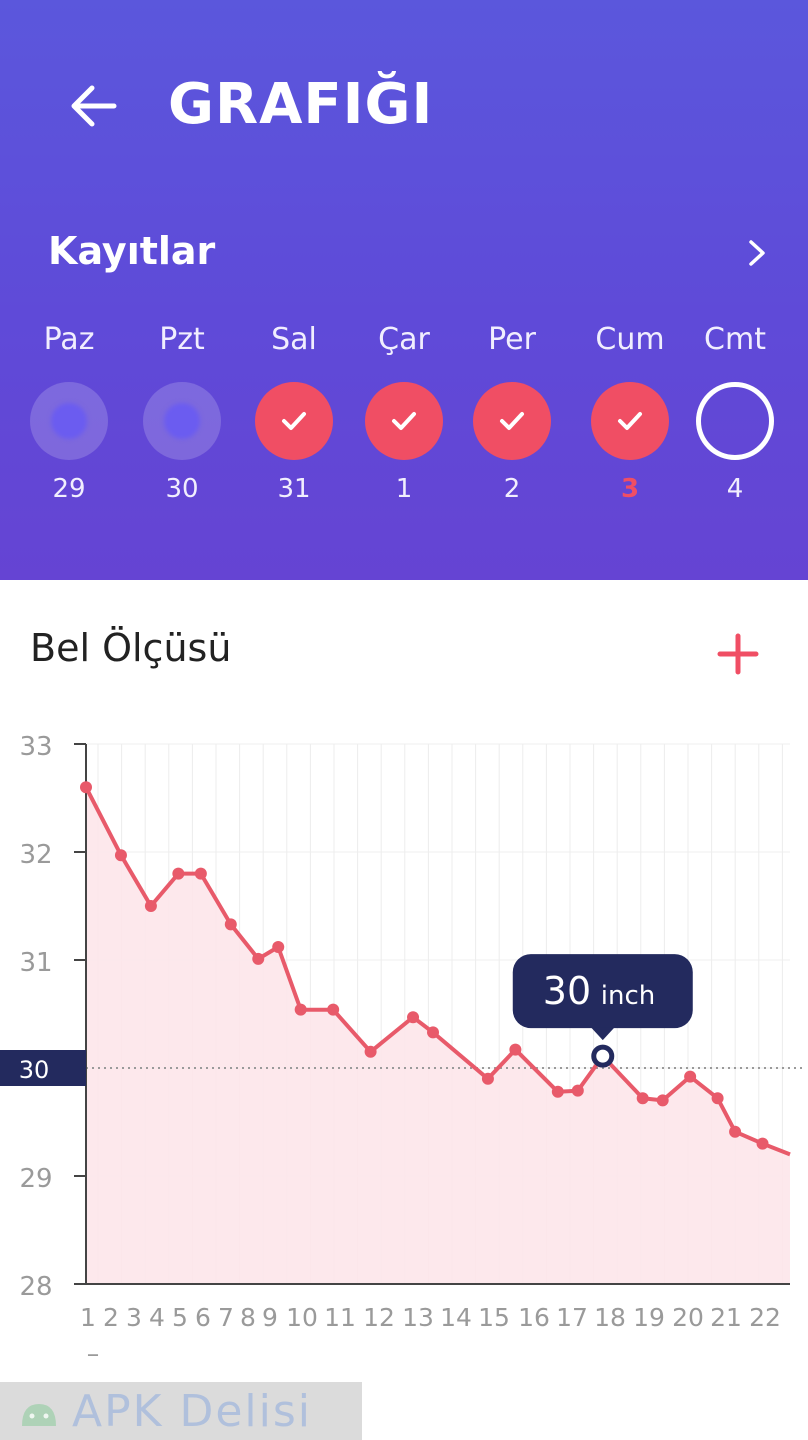 The height and width of the screenshot is (1440, 808). What do you see at coordinates (69, 489) in the screenshot?
I see `day-date: 29` at bounding box center [69, 489].